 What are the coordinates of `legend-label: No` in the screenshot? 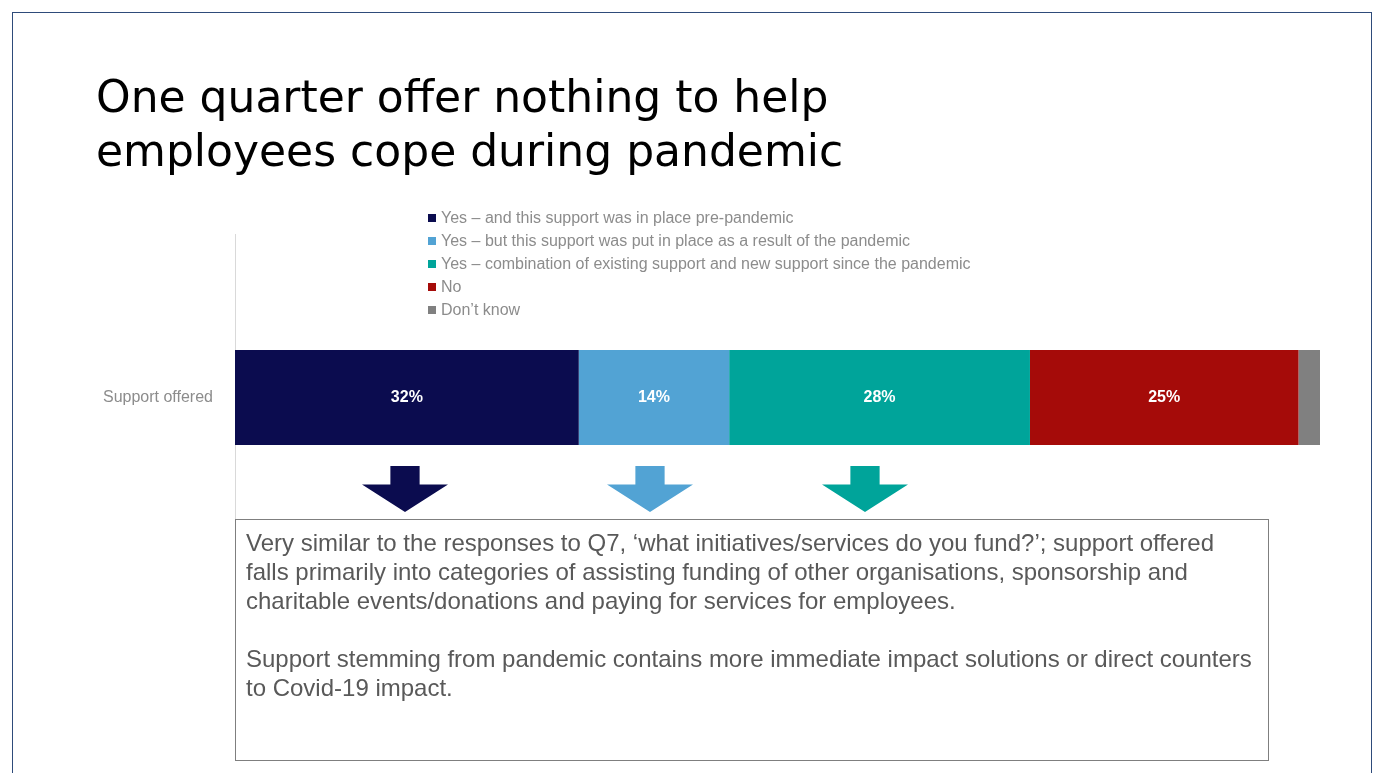 It's located at (451, 287).